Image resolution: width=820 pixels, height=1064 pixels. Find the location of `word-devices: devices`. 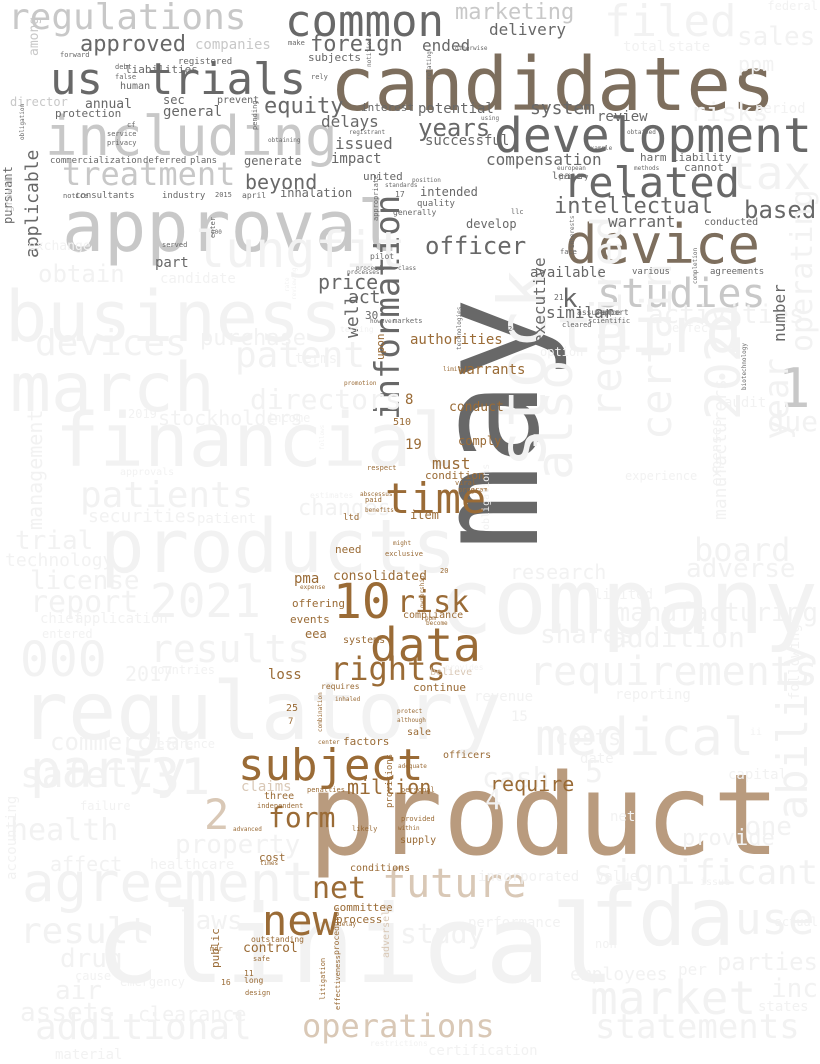

word-devices: devices is located at coordinates (111, 343).